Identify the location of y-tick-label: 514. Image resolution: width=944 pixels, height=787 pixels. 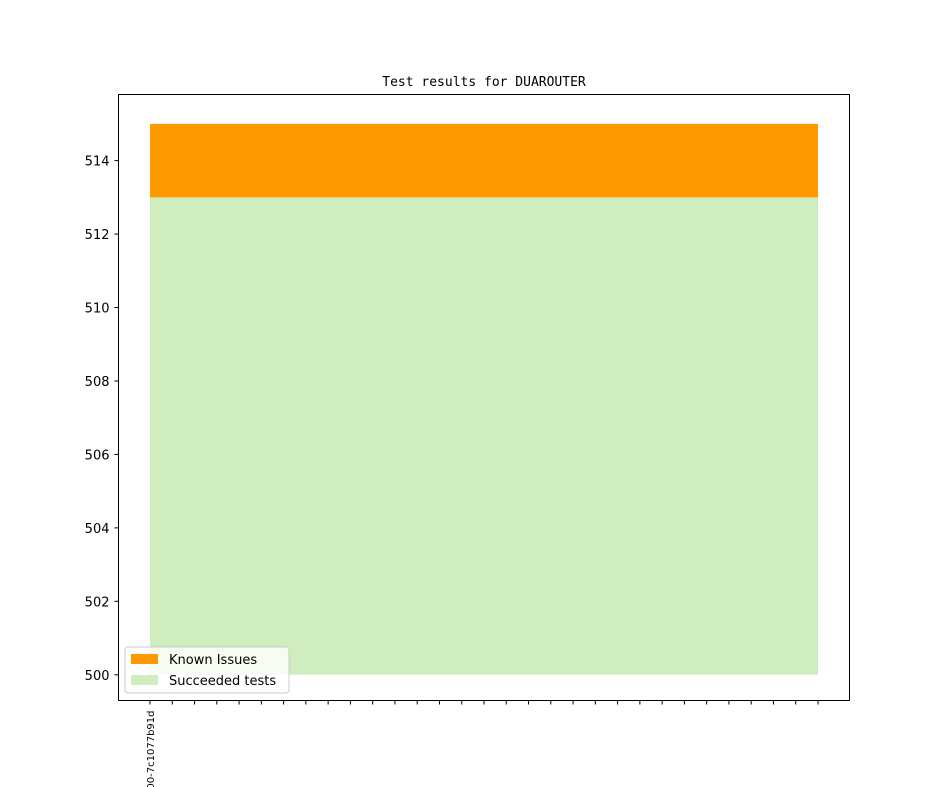
(97, 162).